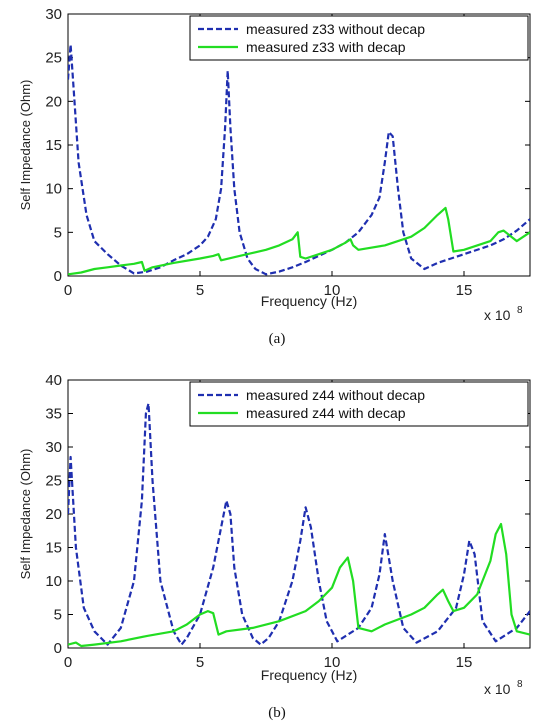  I want to click on legend-label: measured z44 without decap, so click(335, 395).